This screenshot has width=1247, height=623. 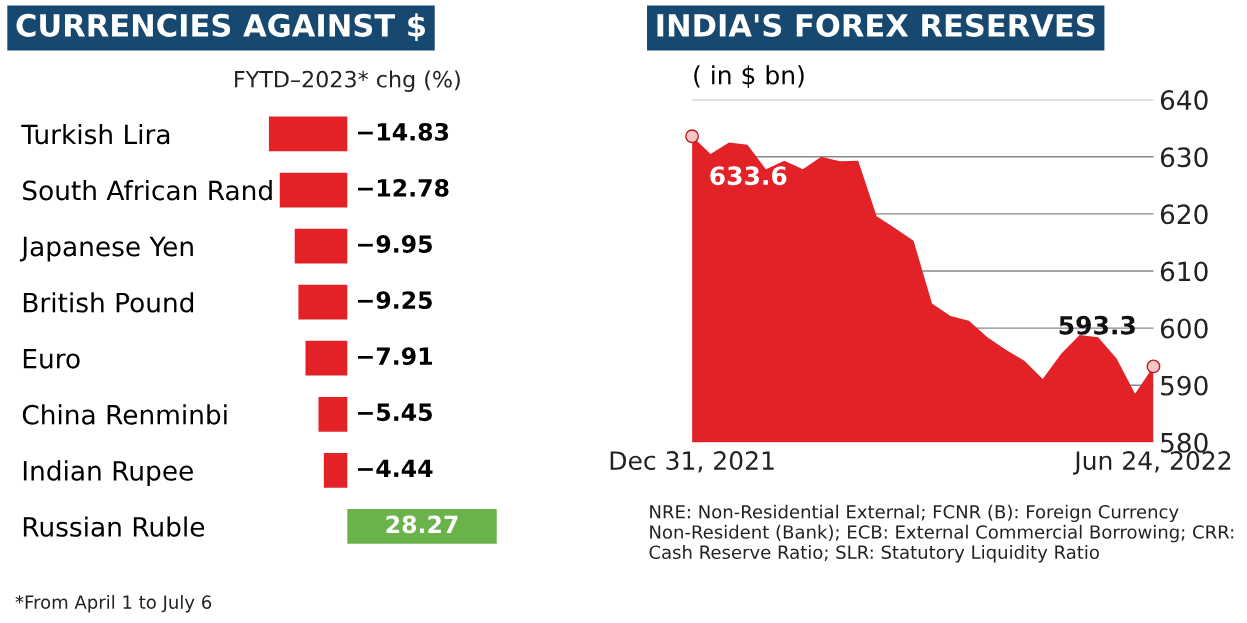 What do you see at coordinates (347, 81) in the screenshot?
I see `chart-subtitle: FYTD–2023* chg (%)` at bounding box center [347, 81].